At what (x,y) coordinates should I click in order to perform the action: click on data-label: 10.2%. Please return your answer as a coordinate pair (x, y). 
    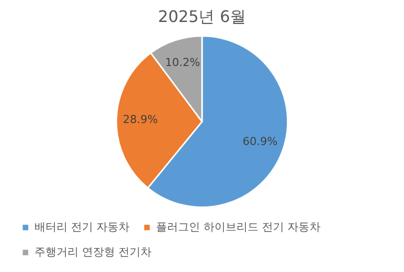
    Looking at the image, I should click on (182, 62).